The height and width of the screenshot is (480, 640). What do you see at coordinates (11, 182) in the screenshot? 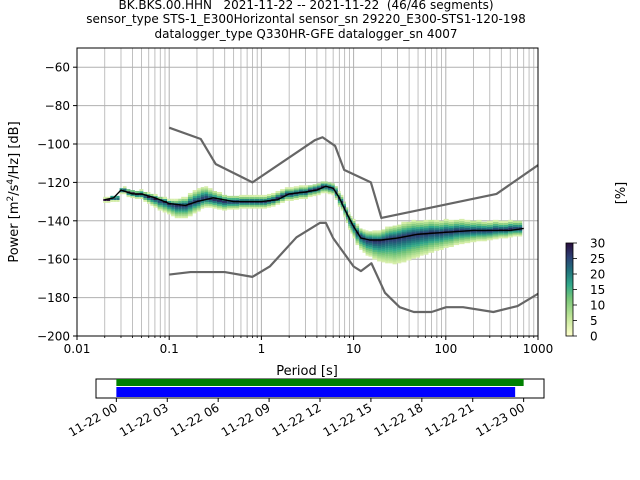
I see `y-axis-label-sup-4: 4` at bounding box center [11, 182].